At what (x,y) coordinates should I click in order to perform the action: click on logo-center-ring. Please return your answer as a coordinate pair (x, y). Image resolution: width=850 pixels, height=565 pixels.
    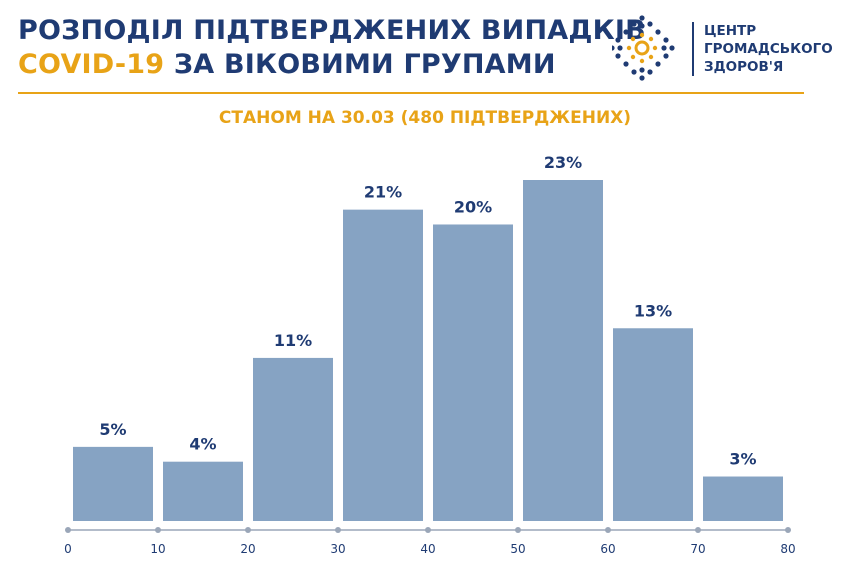
    Looking at the image, I should click on (642, 48).